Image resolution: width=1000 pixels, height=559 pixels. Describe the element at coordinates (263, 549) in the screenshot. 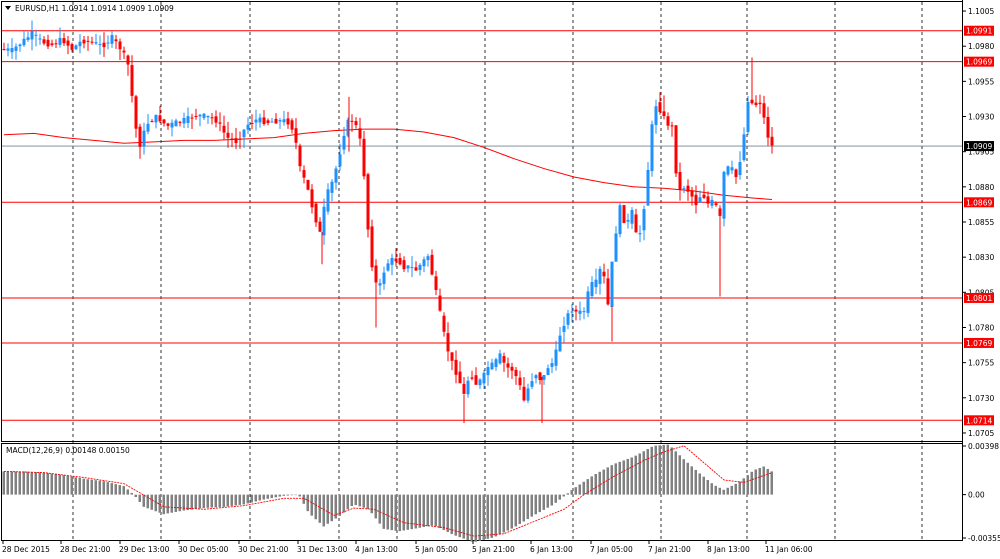

I see `time-tick-label: 30 Dec 21:00` at that location.